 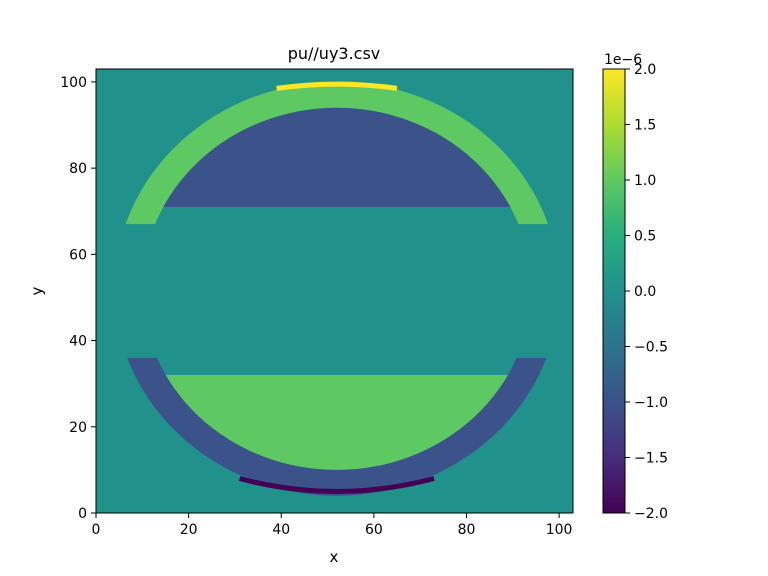 I want to click on y-tick-label: 0, so click(x=82, y=514).